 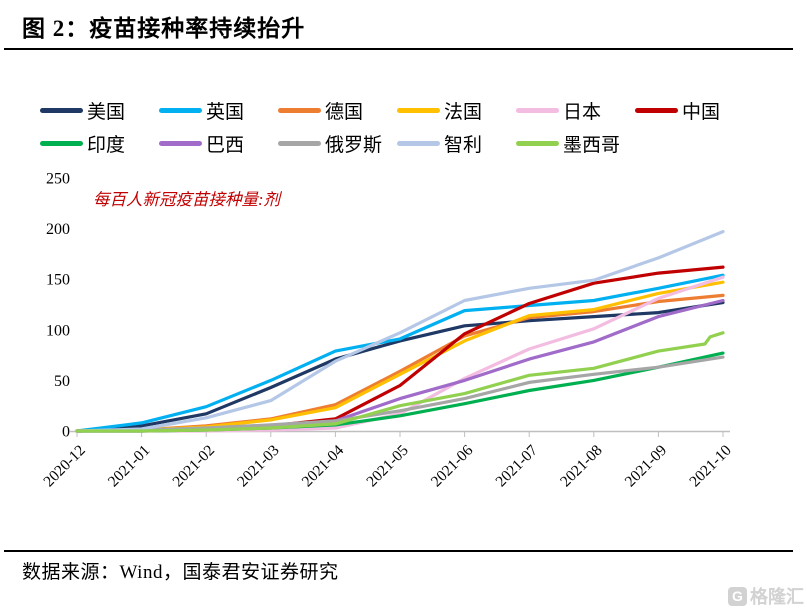 I want to click on x-axis-label-2021-05: 2021-05, so click(x=387, y=466).